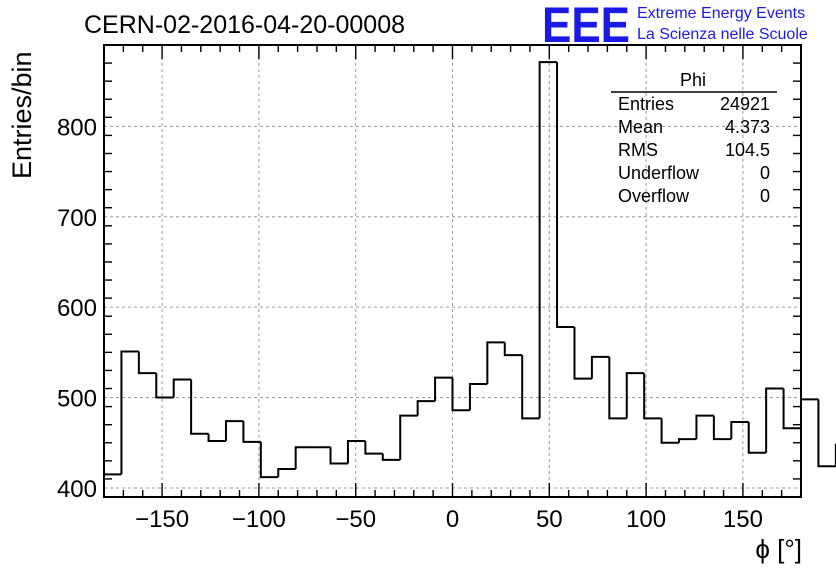  What do you see at coordinates (722, 34) in the screenshot?
I see `logo-line-2: La Scienza nelle Scuole` at bounding box center [722, 34].